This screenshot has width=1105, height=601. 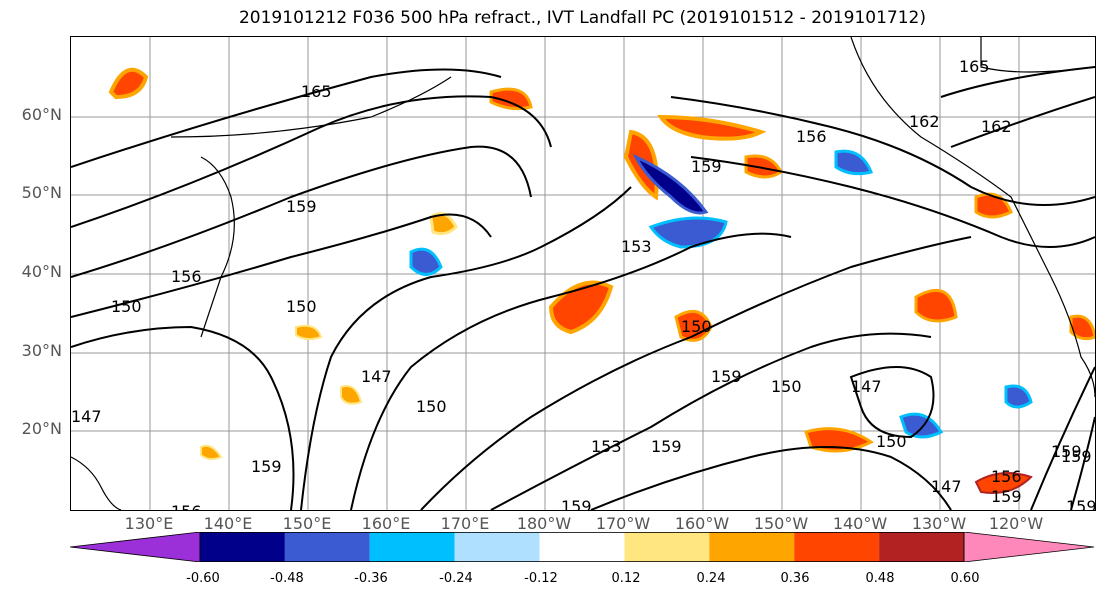 I want to click on lat-label-30n: 30°N, so click(x=41, y=350).